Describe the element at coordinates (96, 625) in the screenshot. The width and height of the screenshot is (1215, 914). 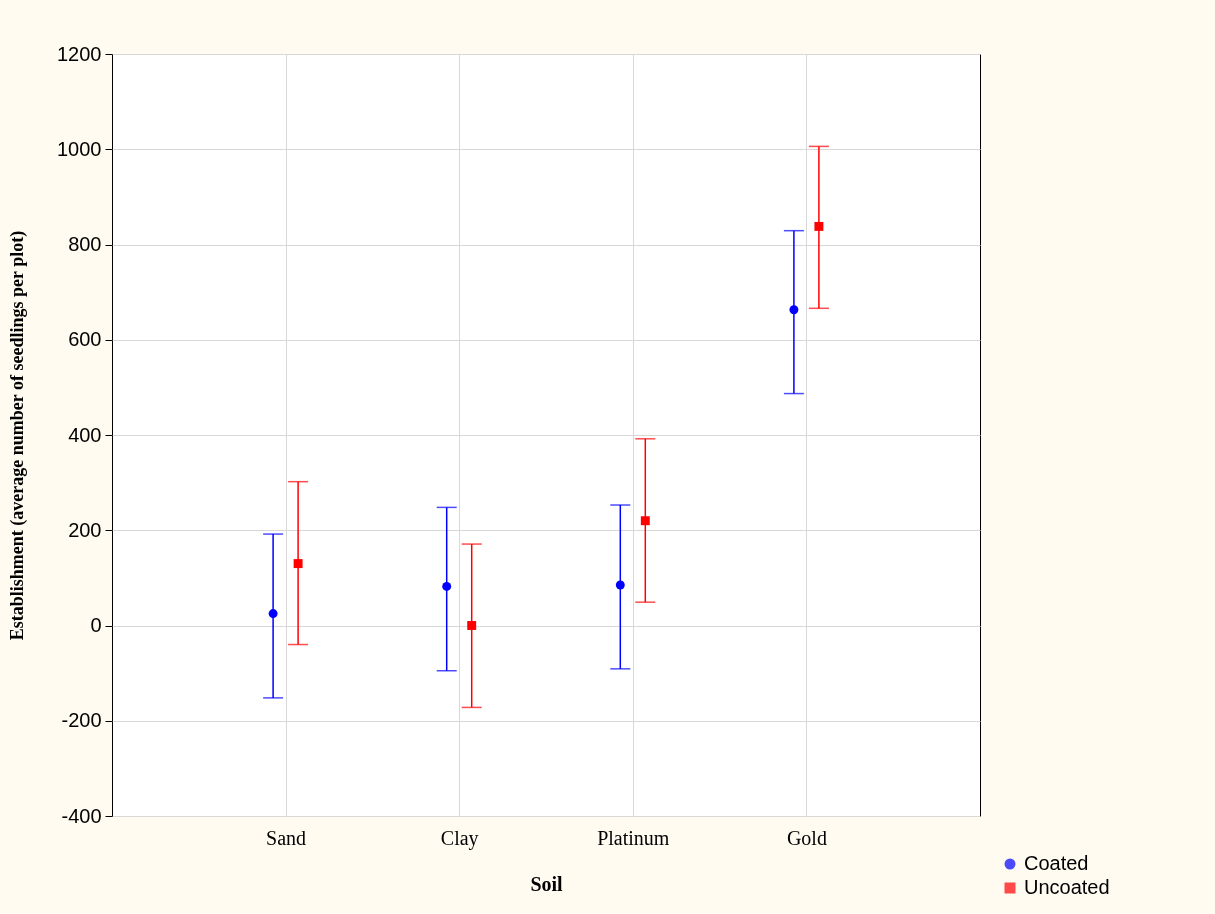
I see `y-tick-label: 0` at that location.